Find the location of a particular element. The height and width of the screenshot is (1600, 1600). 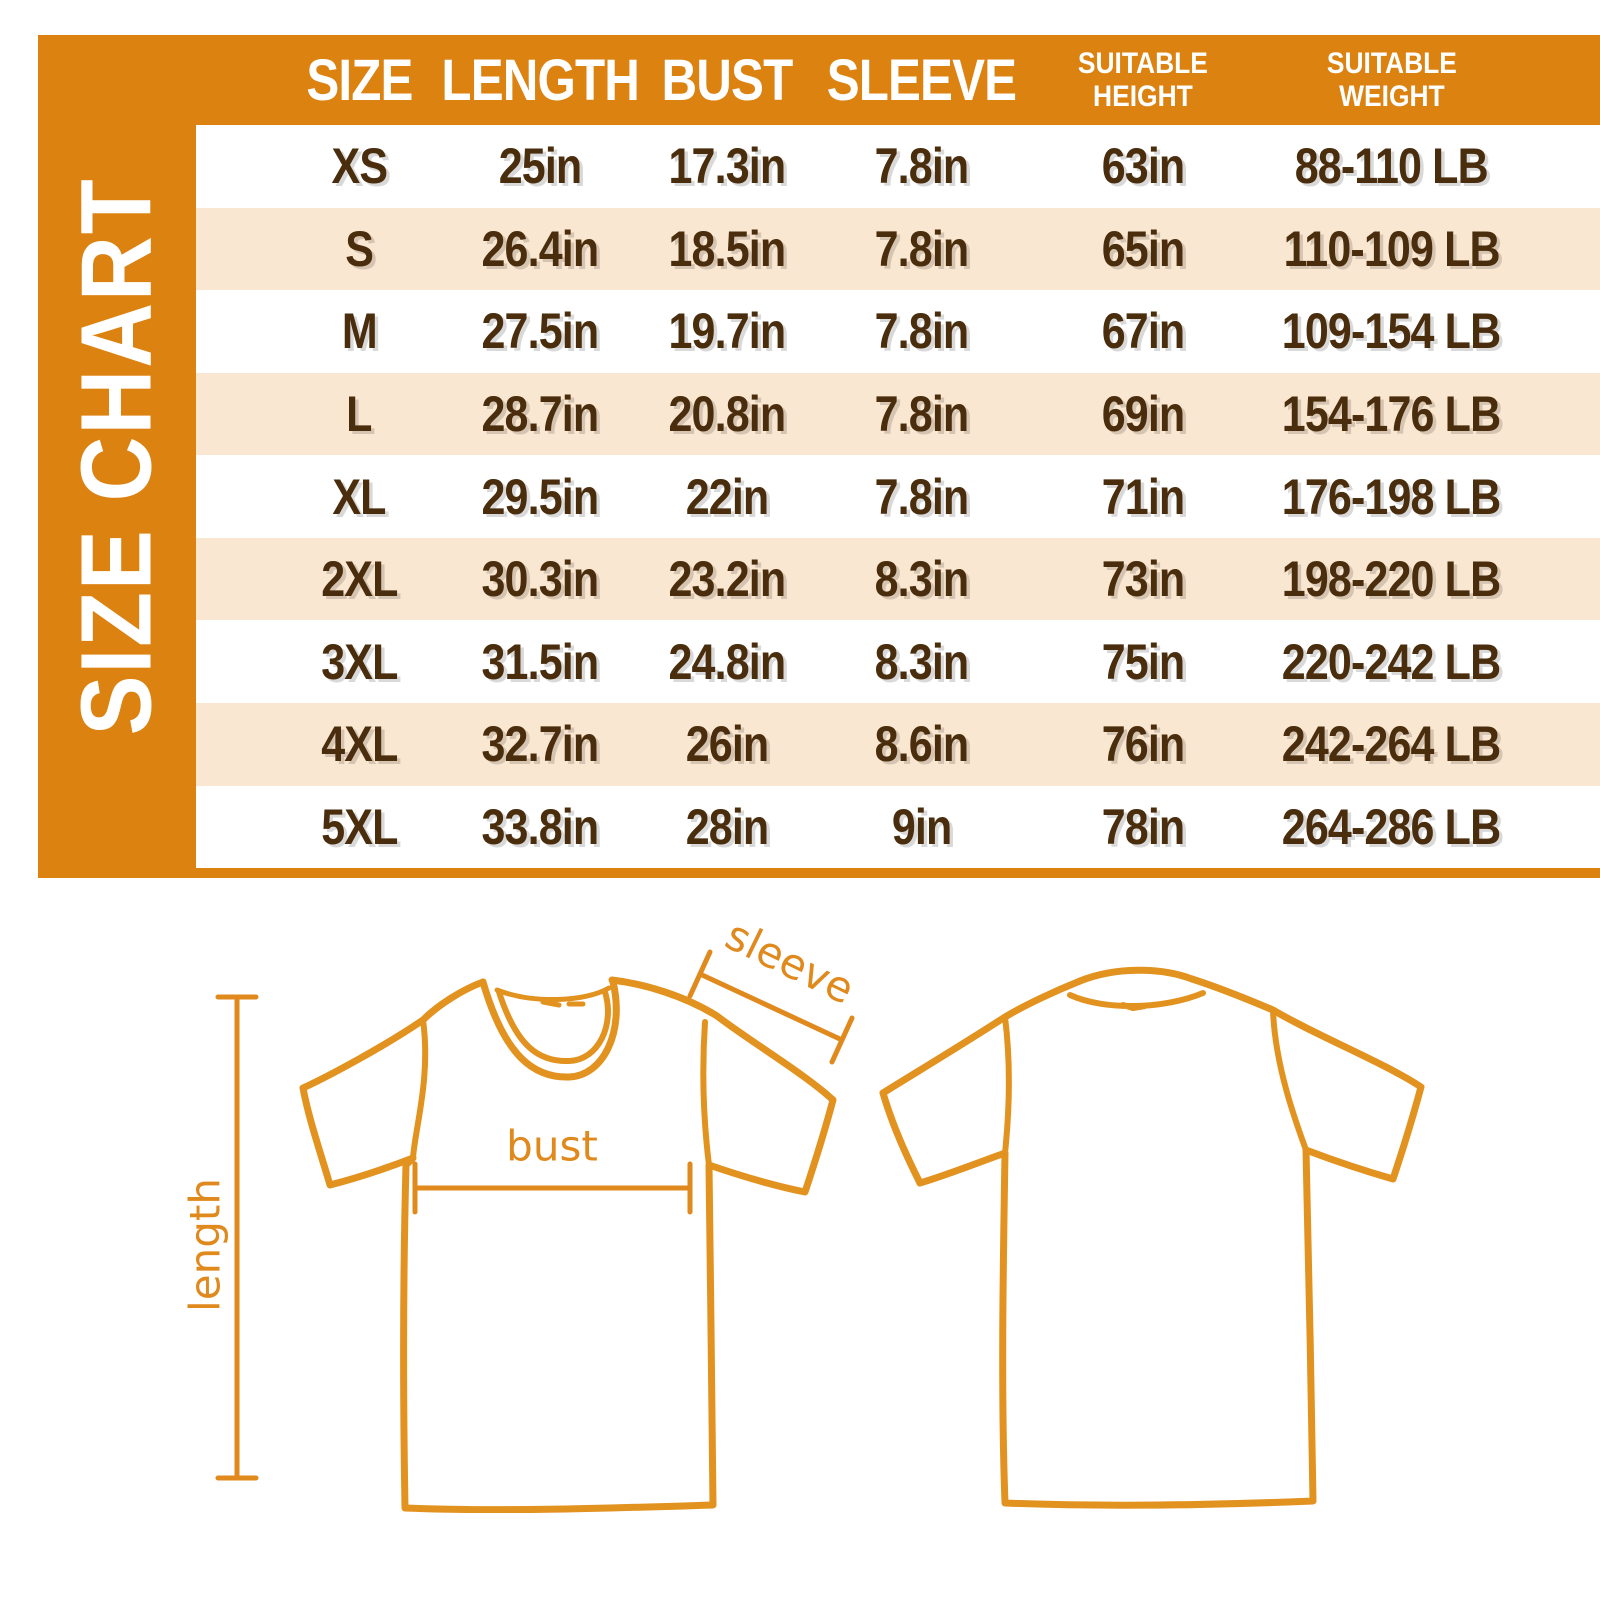

back-collar-band-bottom is located at coordinates (1136, 1000).